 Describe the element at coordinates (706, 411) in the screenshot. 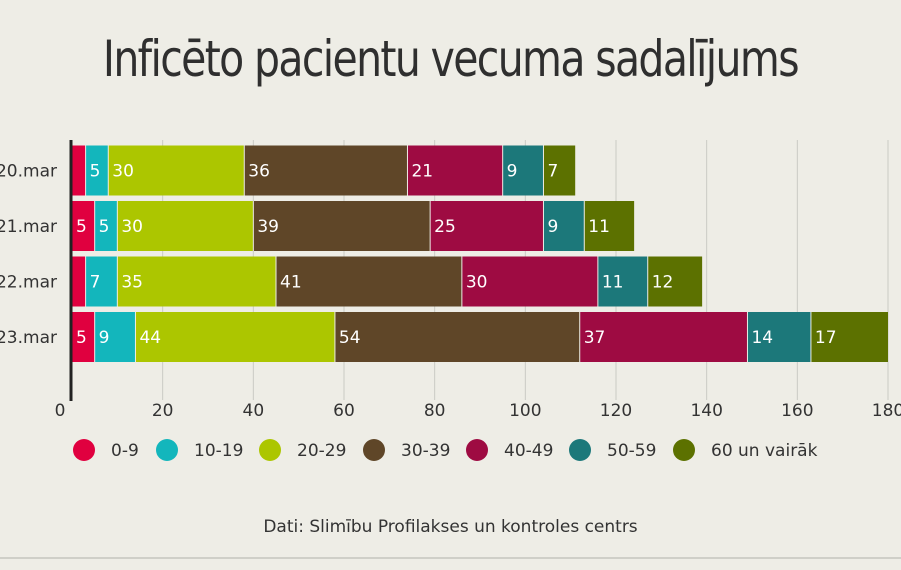

I see `x-tick-label: 140` at that location.